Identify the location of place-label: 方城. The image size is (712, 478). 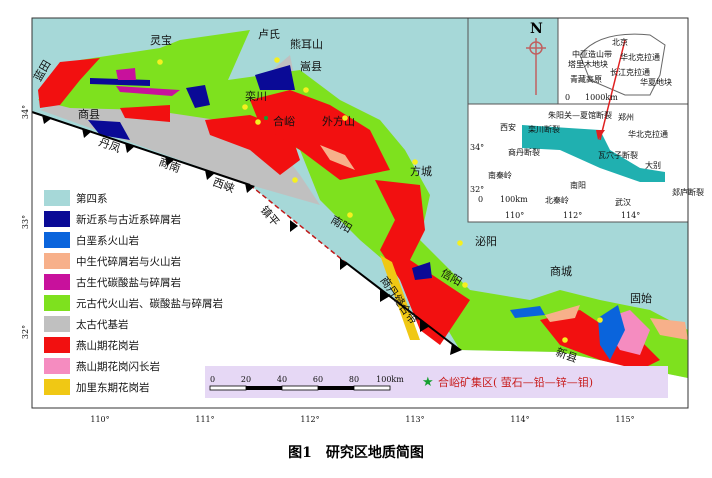
(421, 171).